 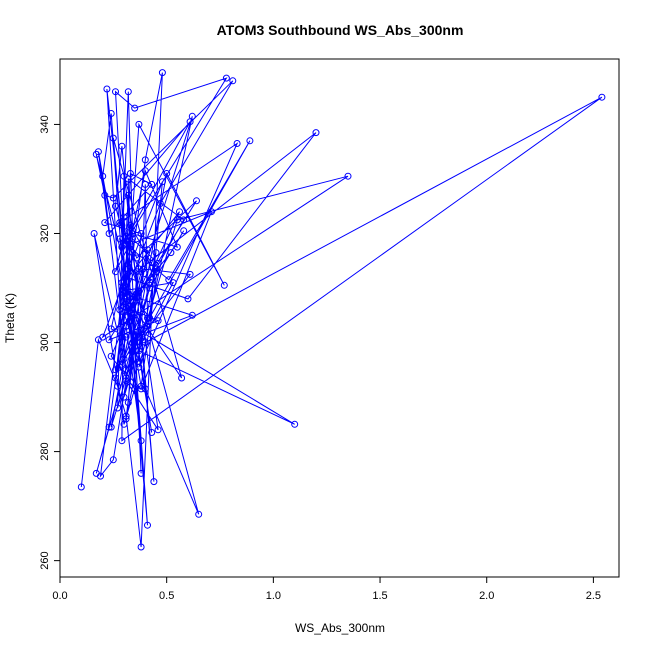 I want to click on x-axis-label: WS_Abs_300nm, so click(x=340, y=628).